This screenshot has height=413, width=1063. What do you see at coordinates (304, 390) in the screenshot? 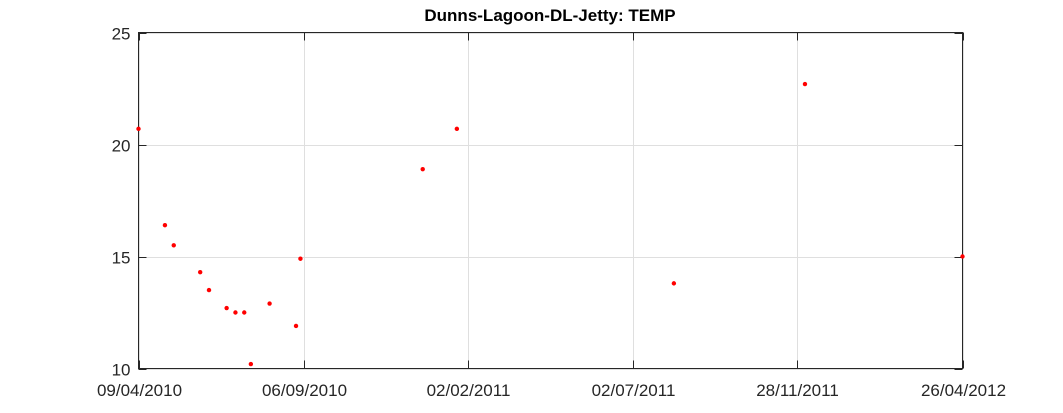
I see `x-tick-label: 06/09/2010` at bounding box center [304, 390].